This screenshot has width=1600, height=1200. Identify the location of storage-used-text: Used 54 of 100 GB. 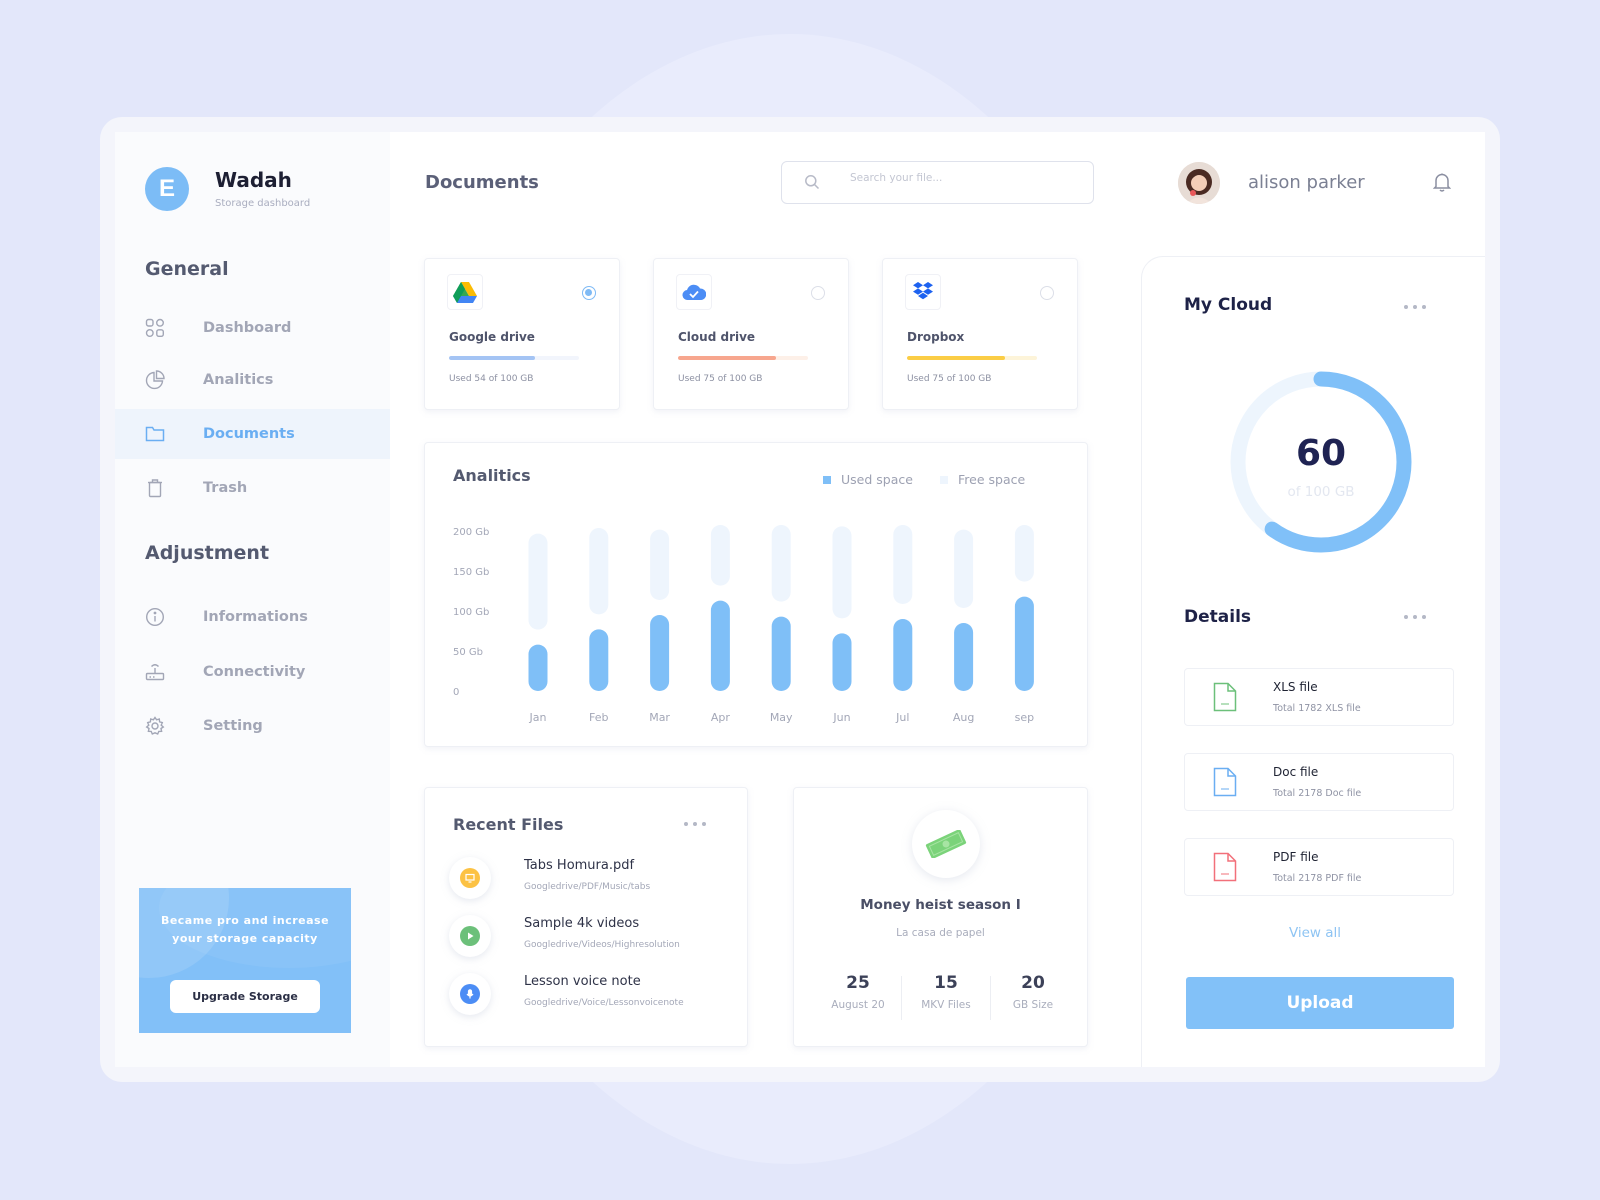
(491, 379).